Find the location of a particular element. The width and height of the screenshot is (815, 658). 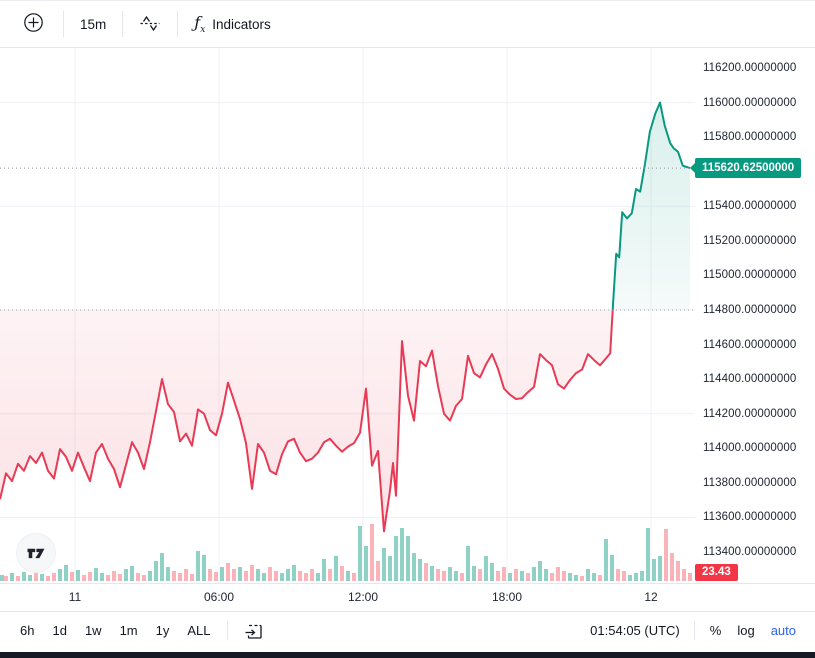

range-button-1d: 1d is located at coordinates (59, 630).